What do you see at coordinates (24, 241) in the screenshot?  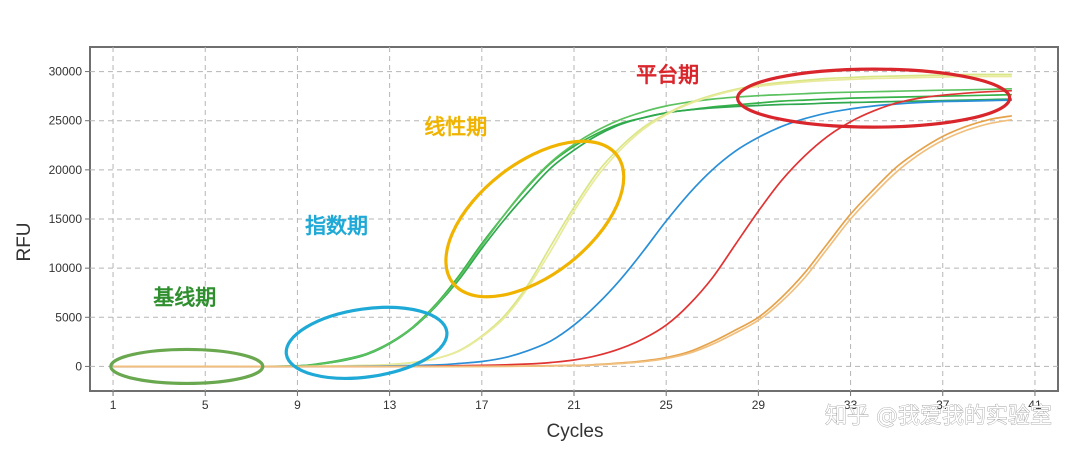 I see `y-axis-label: RFU` at bounding box center [24, 241].